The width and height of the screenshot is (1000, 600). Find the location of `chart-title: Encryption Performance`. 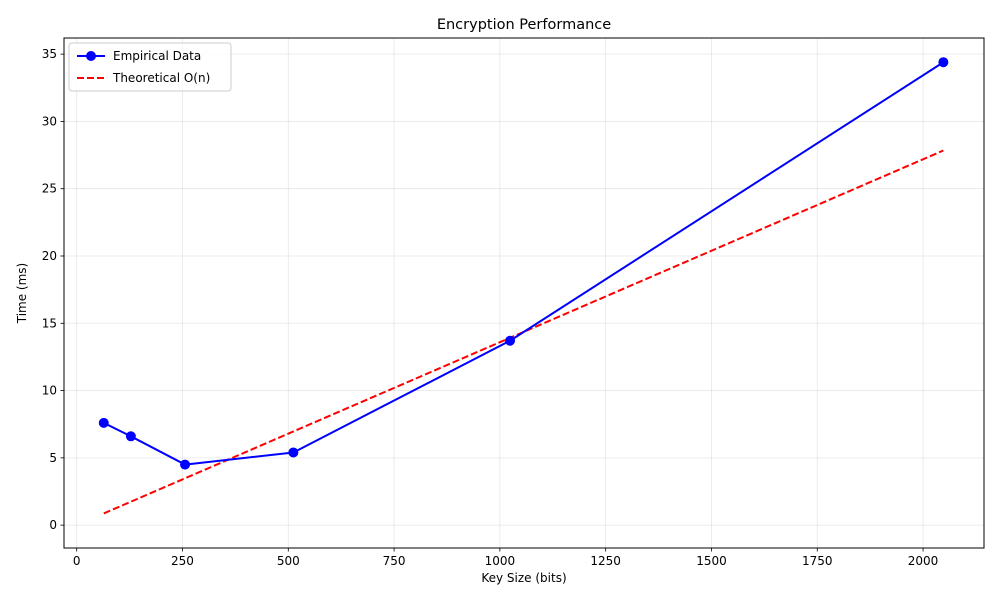

chart-title: Encryption Performance is located at coordinates (524, 25).